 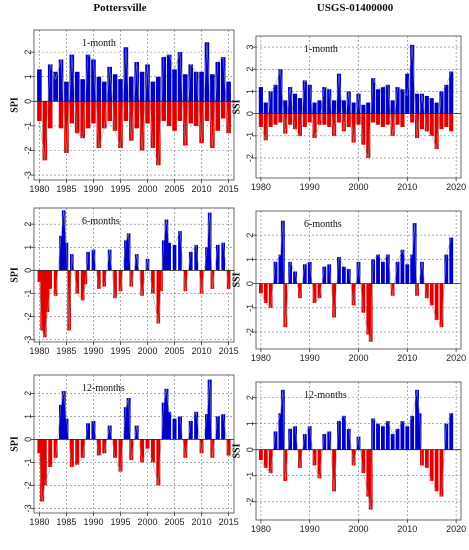 What do you see at coordinates (28, 101) in the screenshot?
I see `y-tick-label: 0` at bounding box center [28, 101].